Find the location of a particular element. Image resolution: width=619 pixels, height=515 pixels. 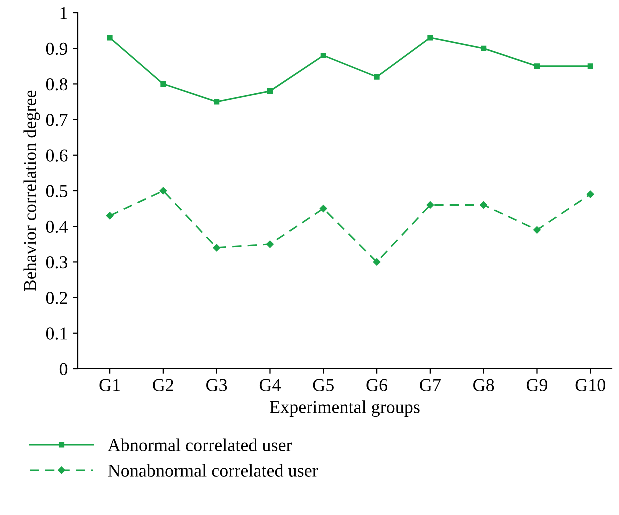

x-axis-title: Experimental groups is located at coordinates (345, 409).